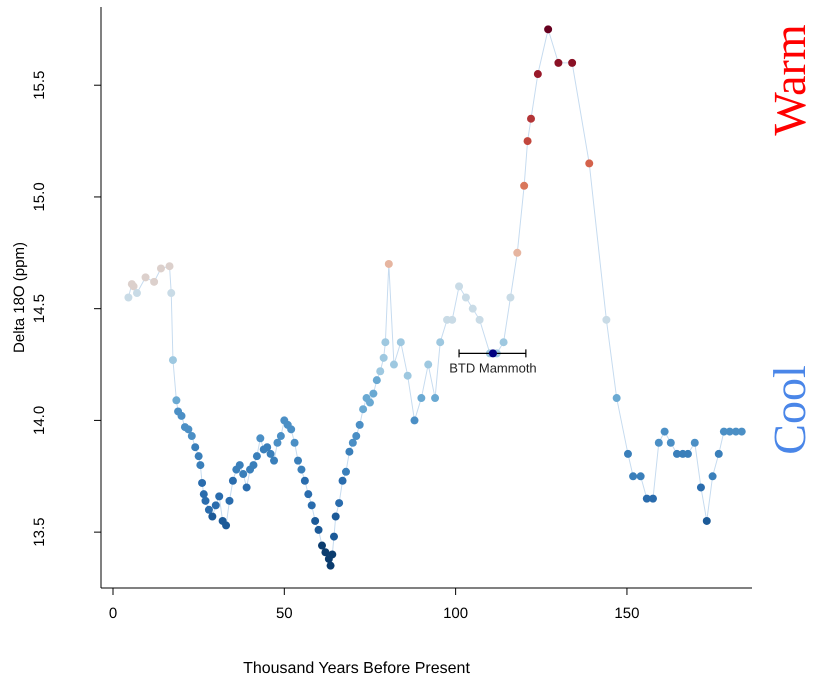 This screenshot has height=679, width=814. Describe the element at coordinates (356, 668) in the screenshot. I see `x-axis-title: Thousand Years Before Present` at that location.